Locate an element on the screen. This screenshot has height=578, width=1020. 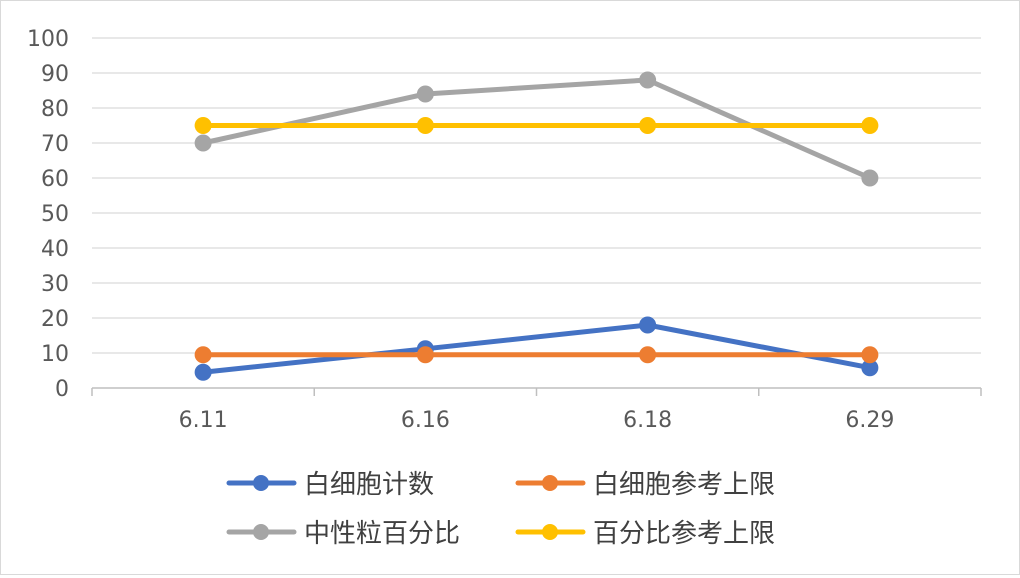
y-tick-label: 40 is located at coordinates (55, 249).